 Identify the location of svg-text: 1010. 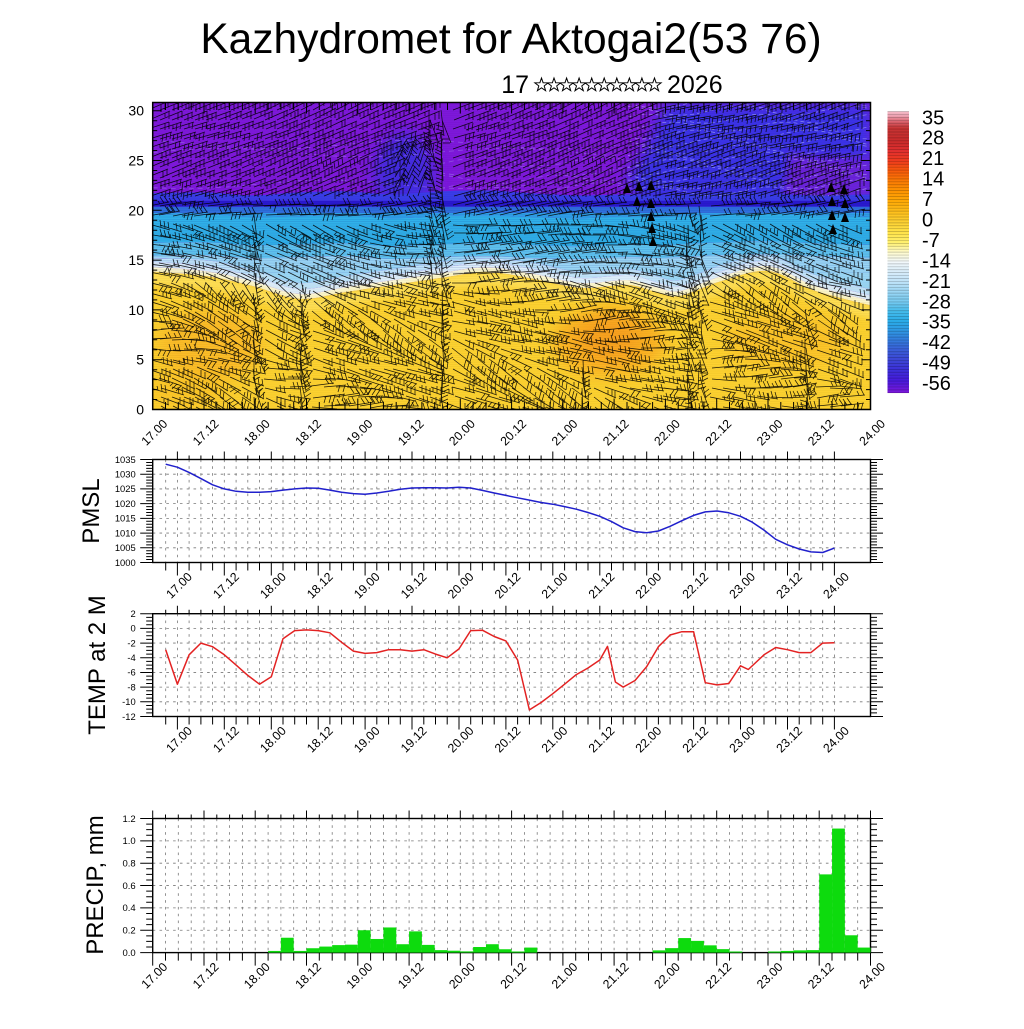
(125, 532).